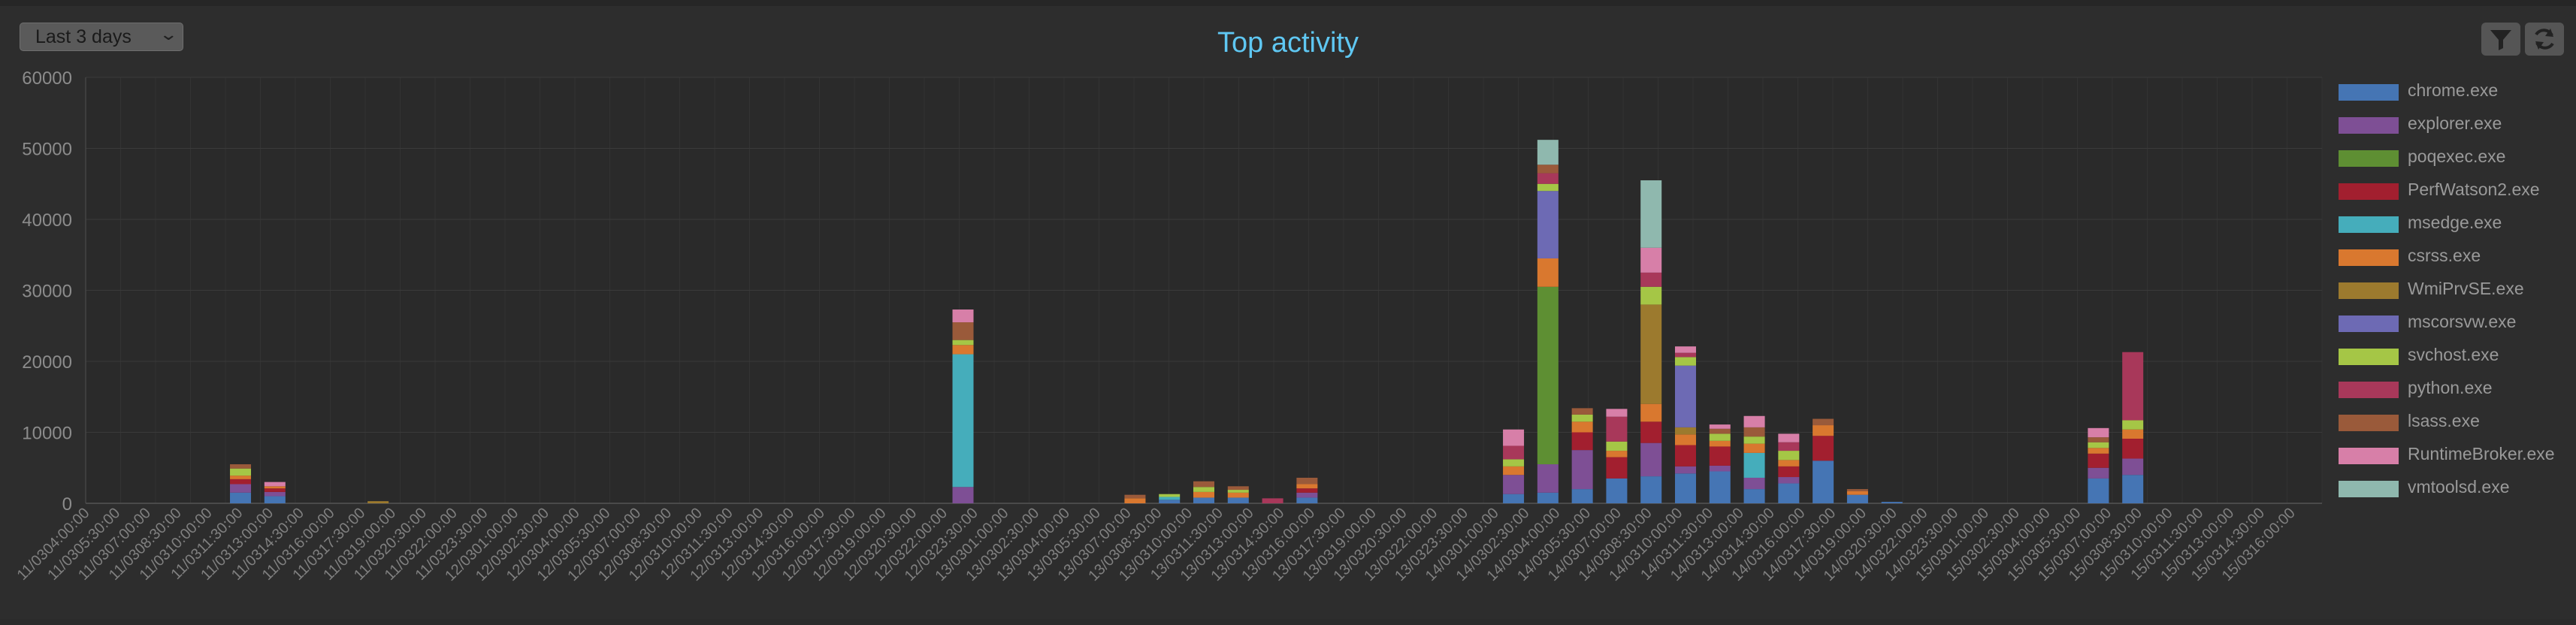 Image resolution: width=2576 pixels, height=625 pixels. I want to click on legend-label: PerfWatson2.exe, so click(2474, 189).